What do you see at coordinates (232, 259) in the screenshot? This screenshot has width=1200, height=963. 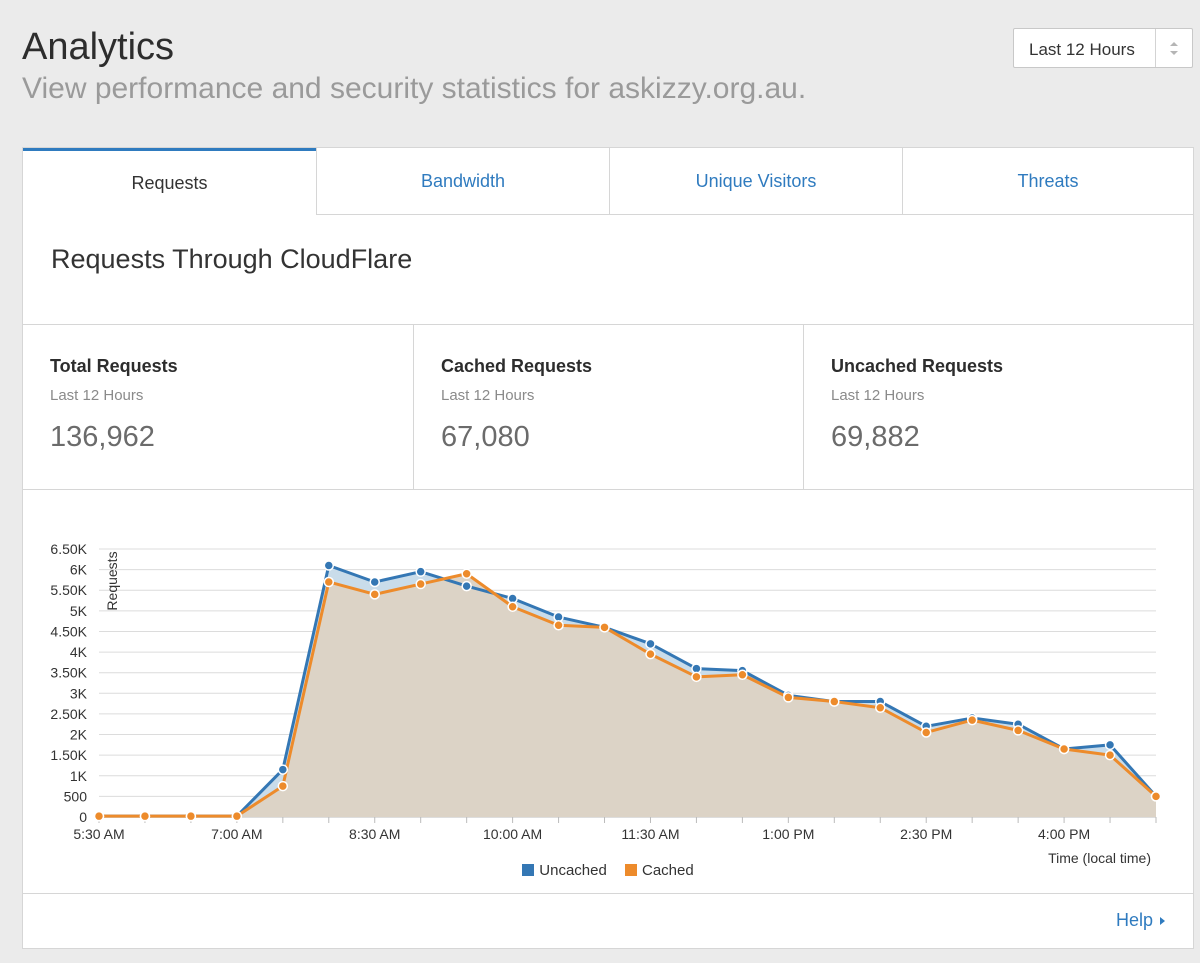 I see `section-title: Requests Through CloudFlare` at bounding box center [232, 259].